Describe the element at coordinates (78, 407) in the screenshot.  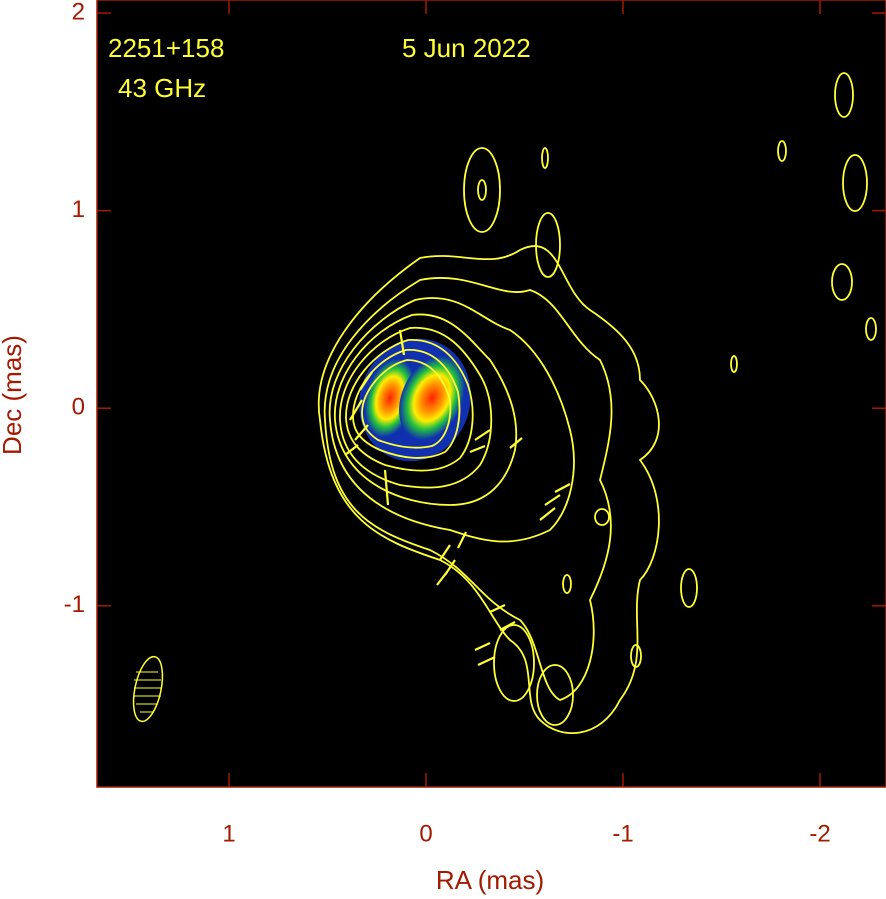
I see `y-tick-label: 0` at that location.